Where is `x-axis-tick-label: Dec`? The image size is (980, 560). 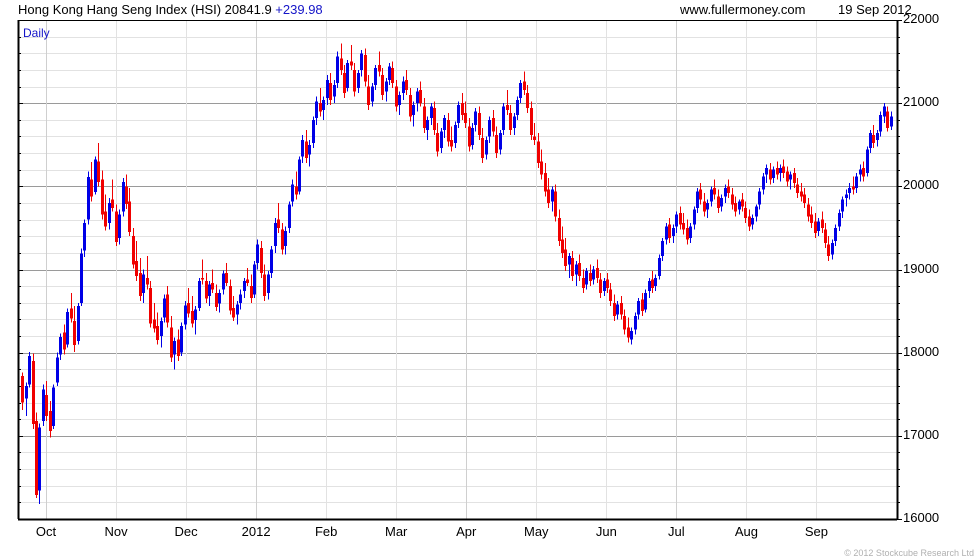 x-axis-tick-label: Dec is located at coordinates (186, 531).